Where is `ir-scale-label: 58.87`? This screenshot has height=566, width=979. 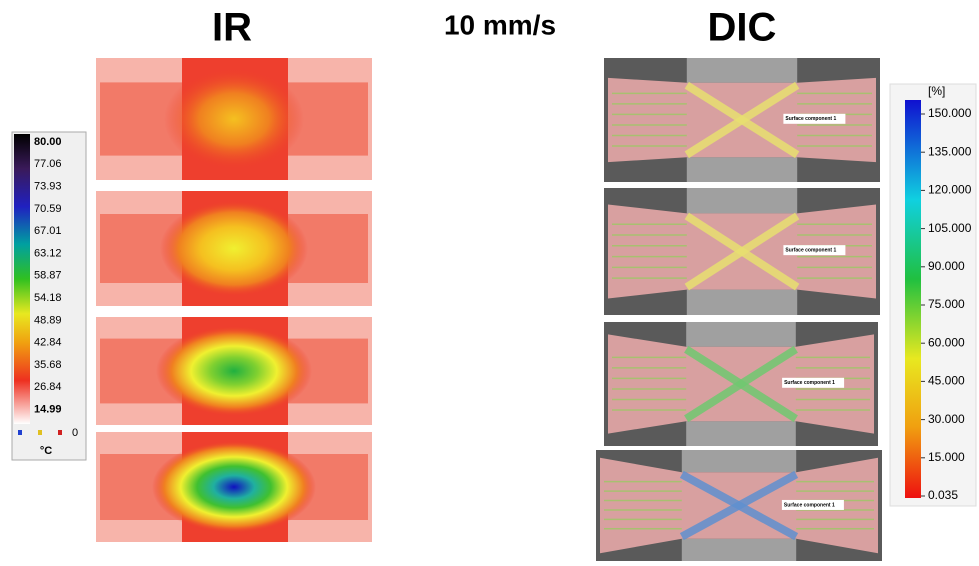 ir-scale-label: 58.87 is located at coordinates (48, 276).